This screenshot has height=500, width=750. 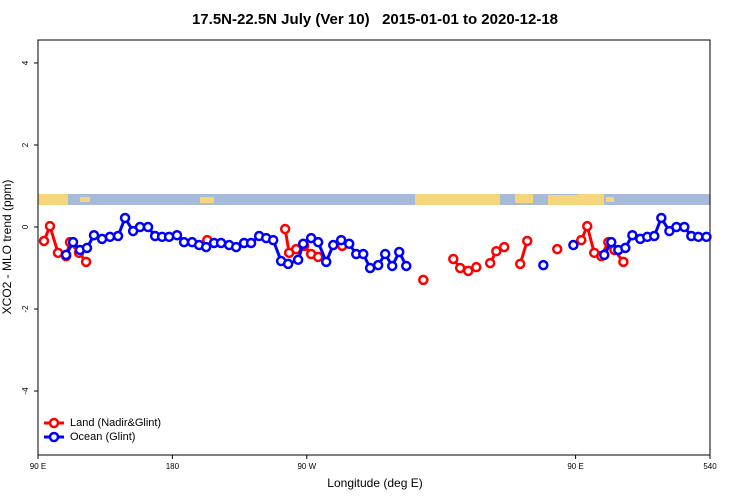 I want to click on y-tick-label: 0, so click(x=25, y=226).